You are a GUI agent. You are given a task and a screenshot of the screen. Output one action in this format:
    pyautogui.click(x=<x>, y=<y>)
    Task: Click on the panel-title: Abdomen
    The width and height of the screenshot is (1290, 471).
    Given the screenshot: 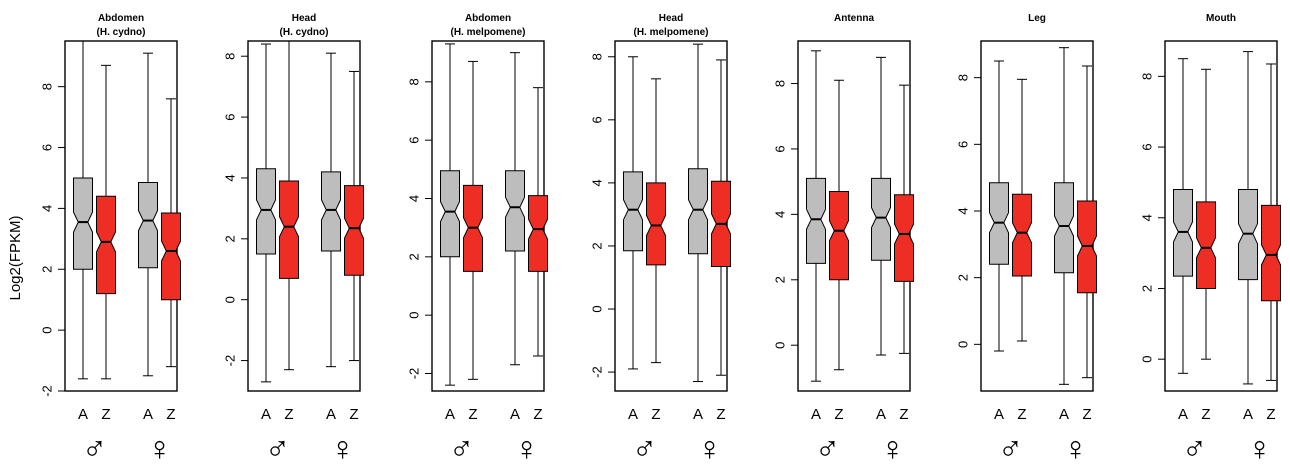 What is the action you would take?
    pyautogui.click(x=121, y=18)
    